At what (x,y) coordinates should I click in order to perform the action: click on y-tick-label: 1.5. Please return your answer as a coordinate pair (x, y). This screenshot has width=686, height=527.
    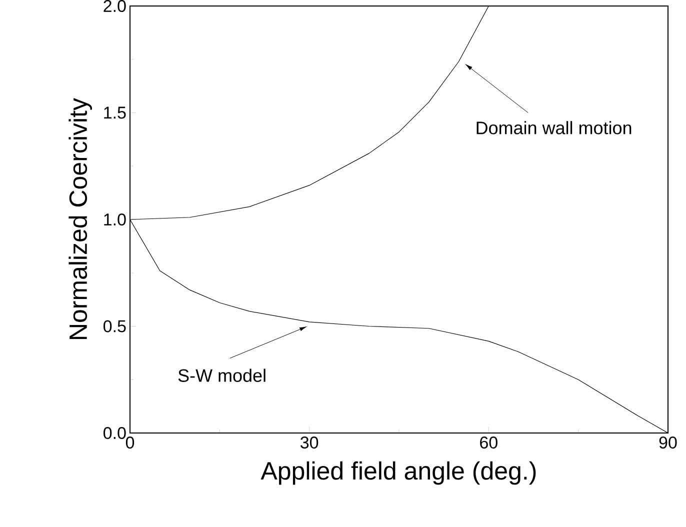
    Looking at the image, I should click on (115, 112).